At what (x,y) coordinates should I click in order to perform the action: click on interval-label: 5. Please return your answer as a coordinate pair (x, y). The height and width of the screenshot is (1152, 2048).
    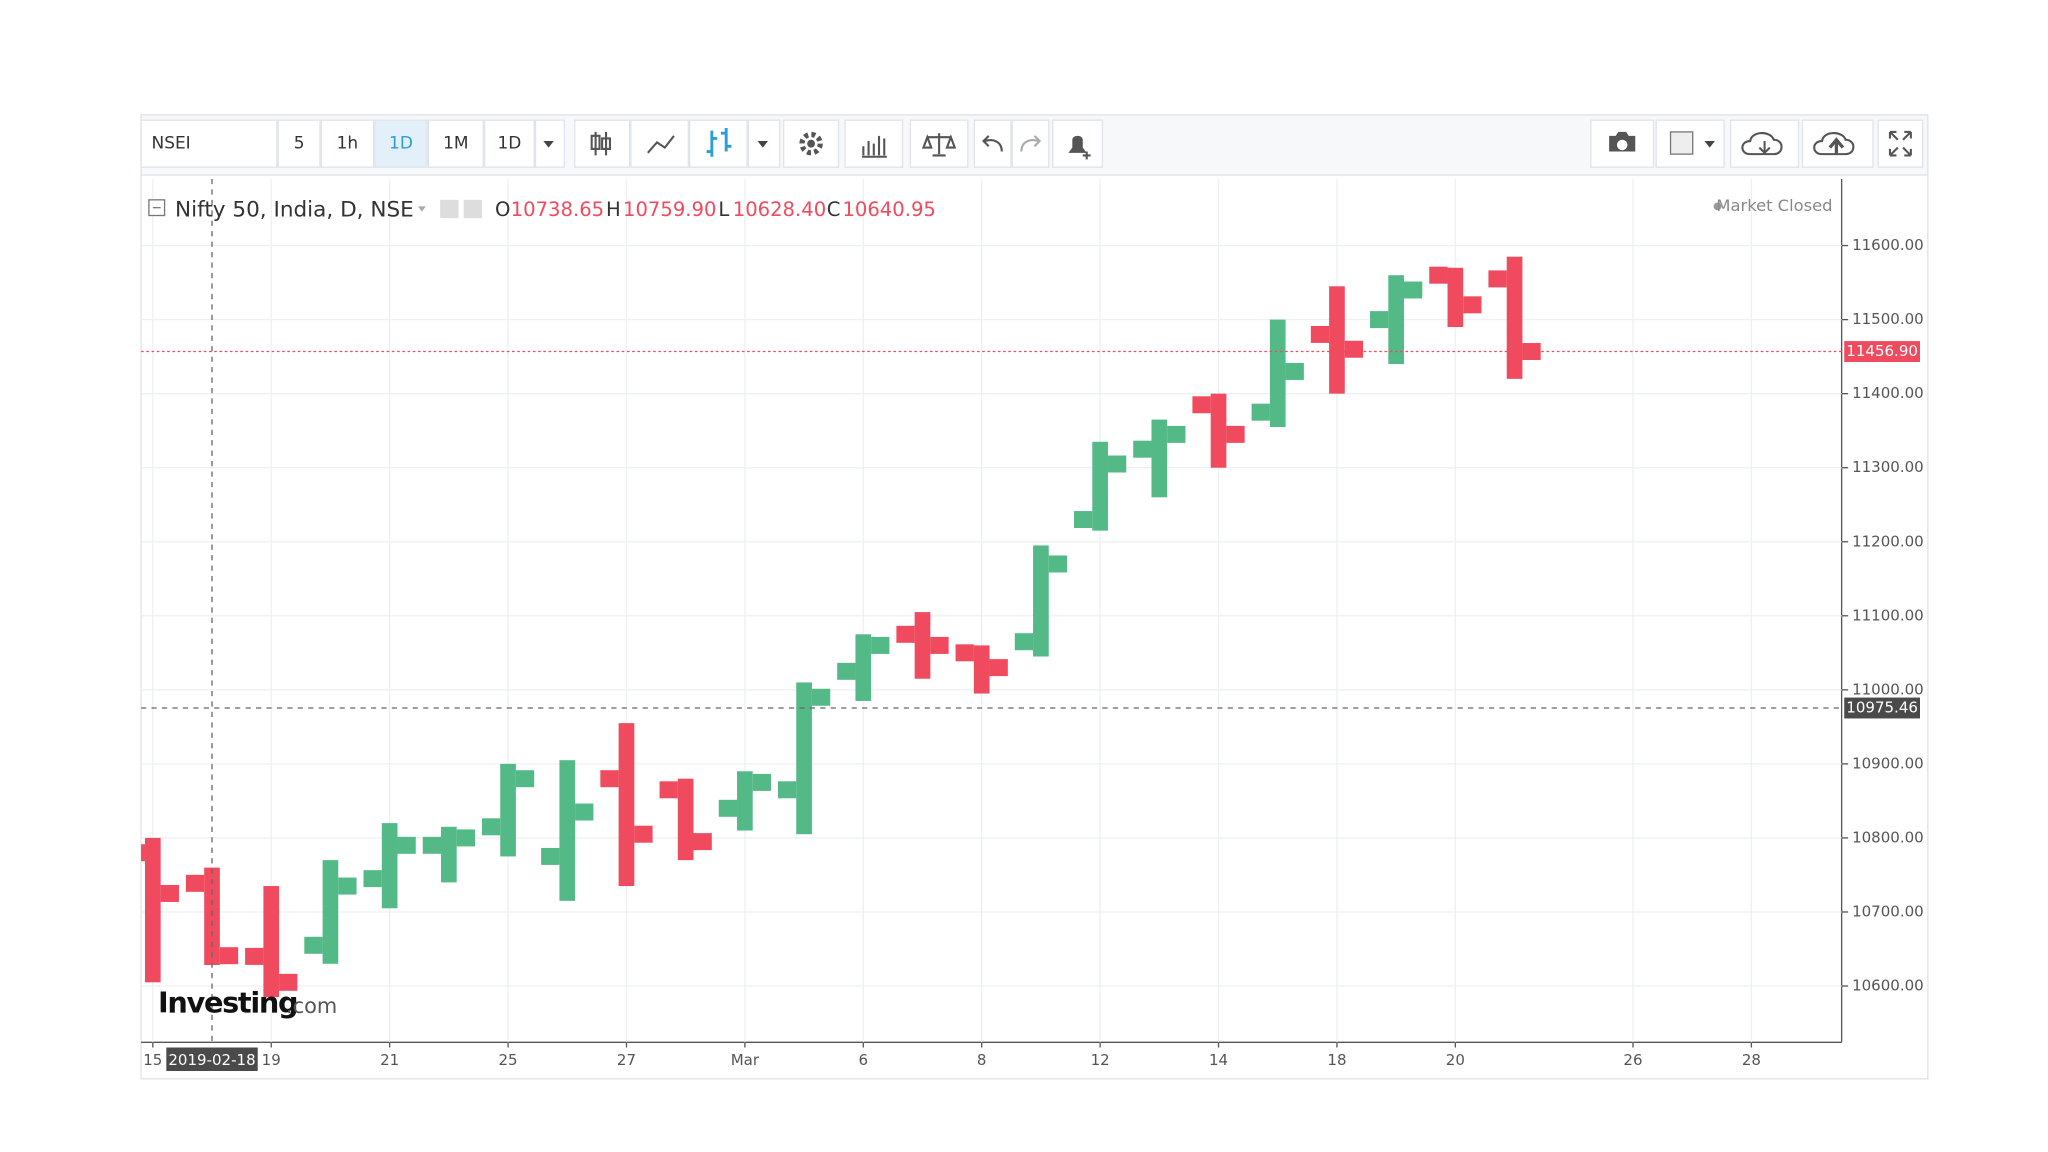
    Looking at the image, I should click on (299, 144).